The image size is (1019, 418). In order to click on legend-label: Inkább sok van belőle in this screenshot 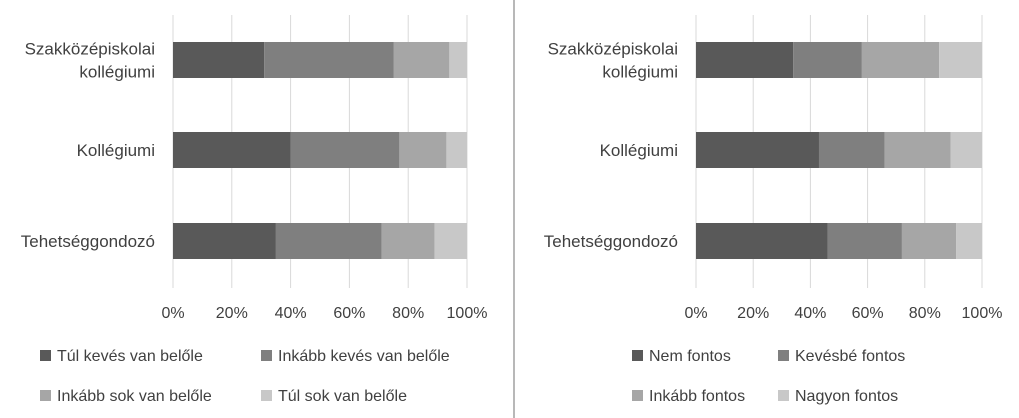, I will do `click(134, 396)`.